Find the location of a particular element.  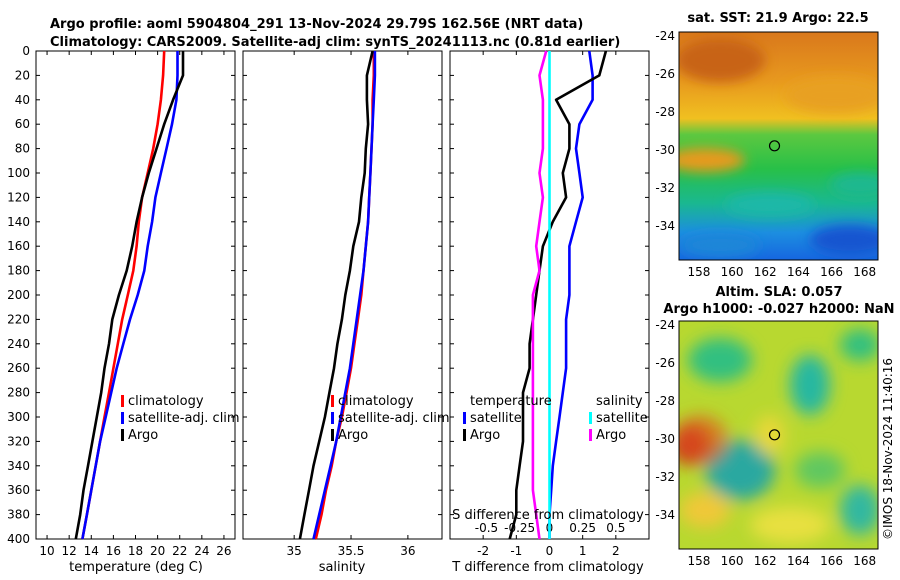

series-line-salinity-argo is located at coordinates (539, 295).